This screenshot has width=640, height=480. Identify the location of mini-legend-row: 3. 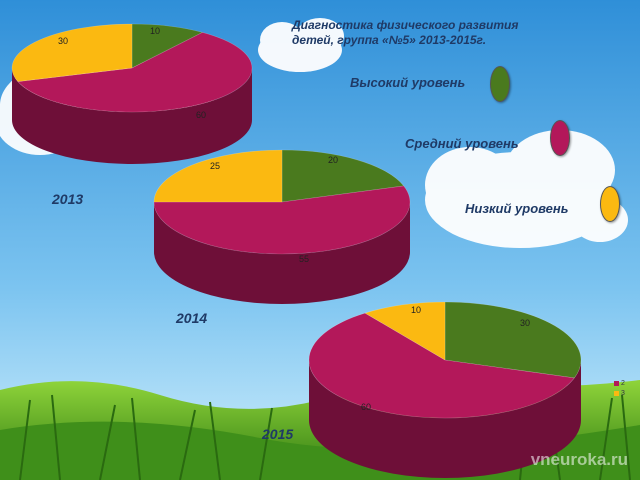
(625, 393).